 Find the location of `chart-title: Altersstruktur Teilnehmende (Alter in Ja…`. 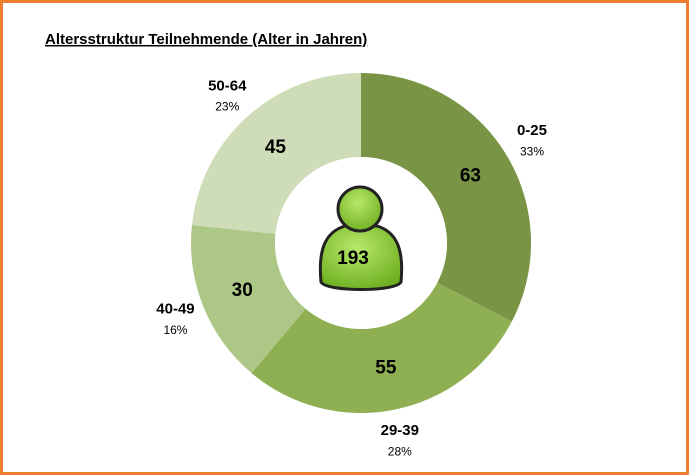

chart-title: Altersstruktur Teilnehmende (Alter in Ja… is located at coordinates (206, 39).